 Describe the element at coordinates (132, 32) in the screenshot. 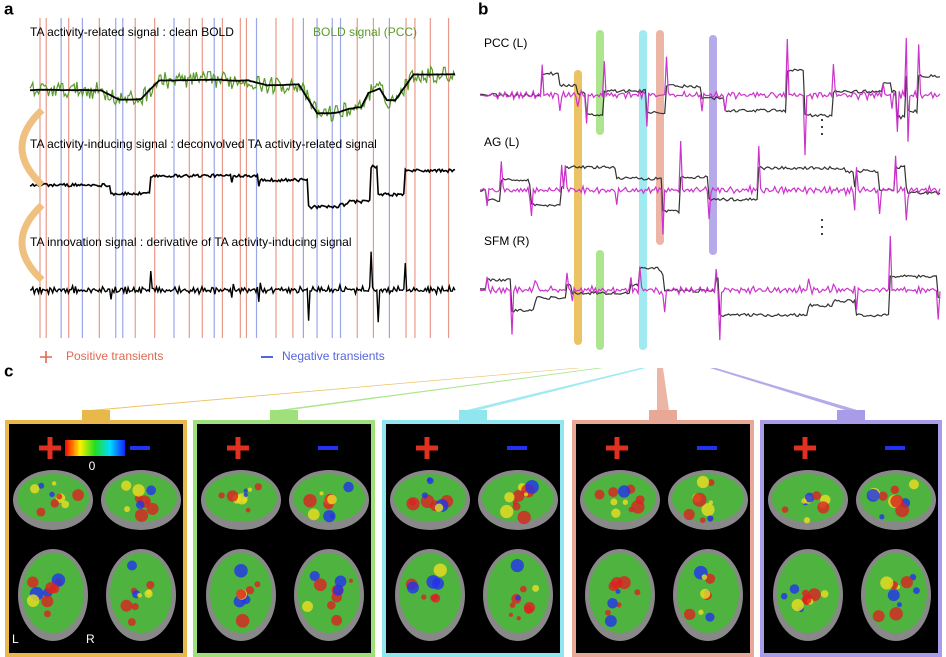

I see `trace-title: TA activity-related signal : clean BOLD` at that location.